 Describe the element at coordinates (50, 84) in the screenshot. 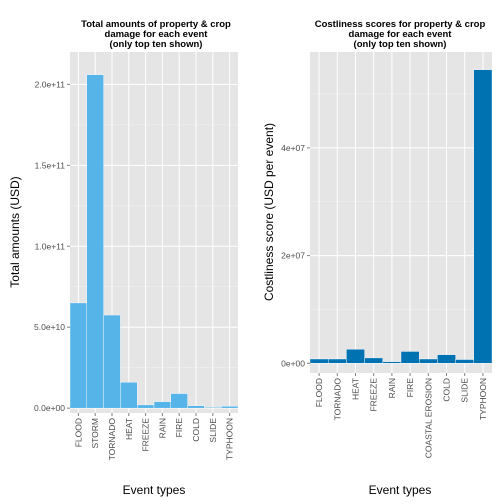

I see `y-tick-label: 2.0e+11` at that location.